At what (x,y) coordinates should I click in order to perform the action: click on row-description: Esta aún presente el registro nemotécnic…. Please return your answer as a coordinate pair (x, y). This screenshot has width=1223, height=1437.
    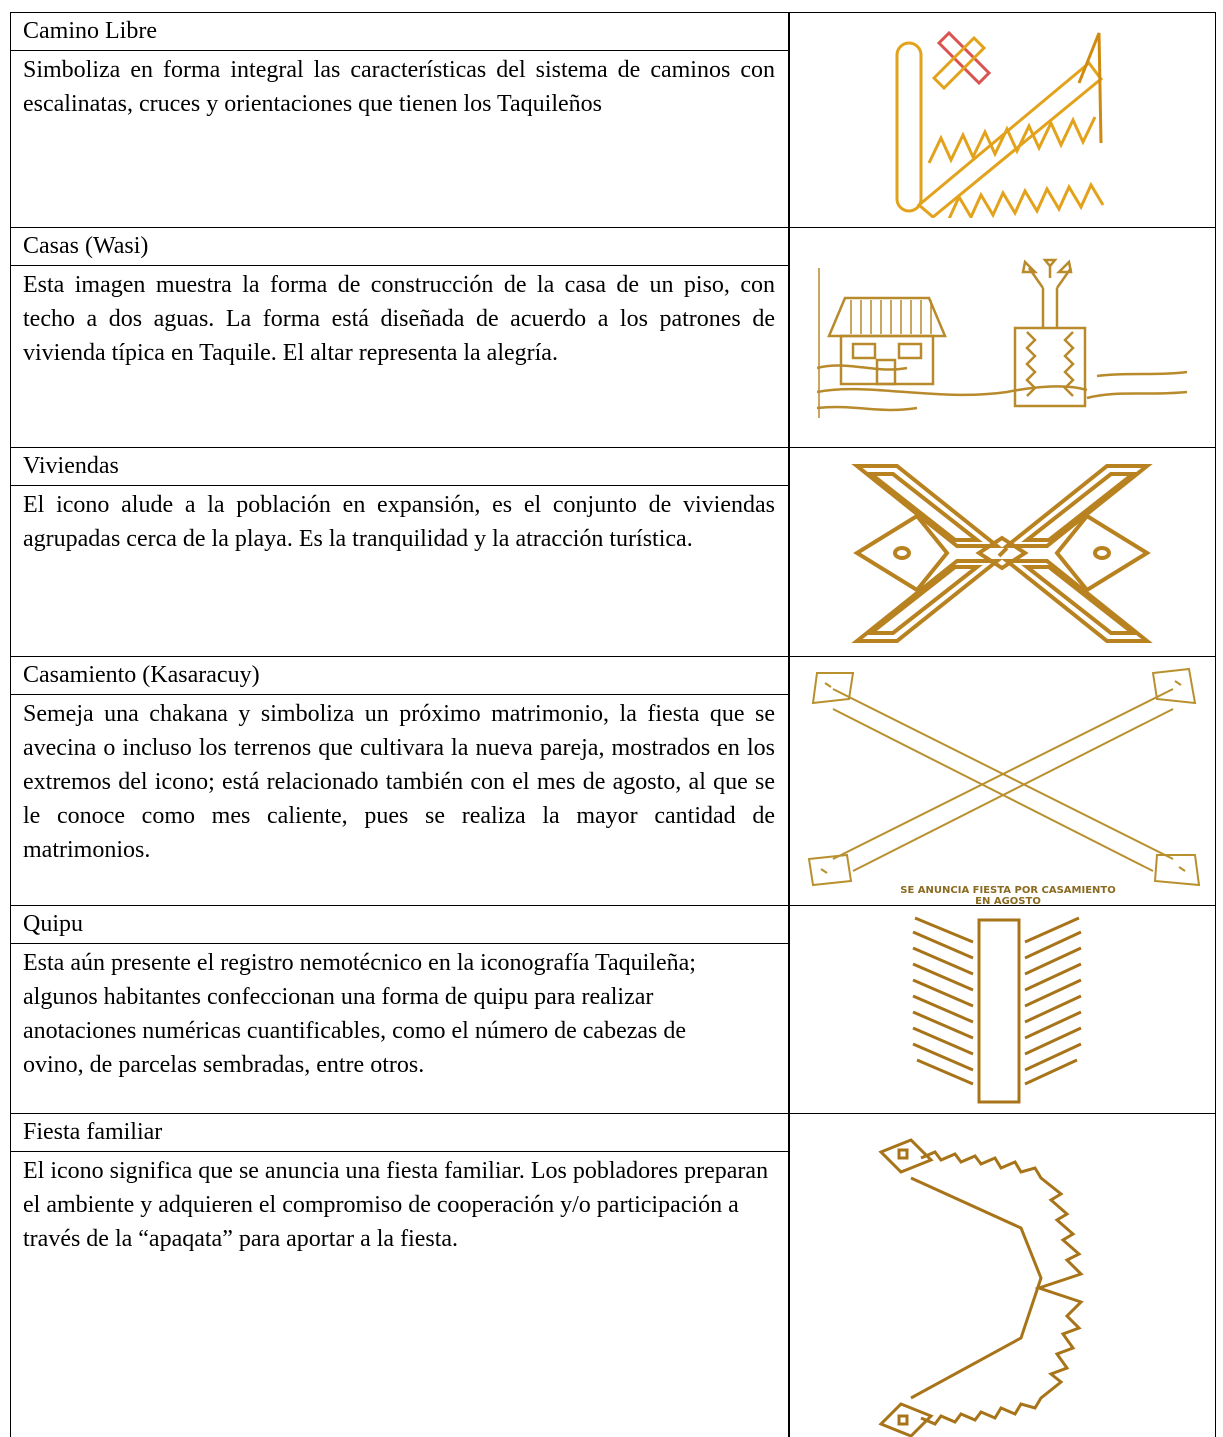
    Looking at the image, I should click on (359, 1014).